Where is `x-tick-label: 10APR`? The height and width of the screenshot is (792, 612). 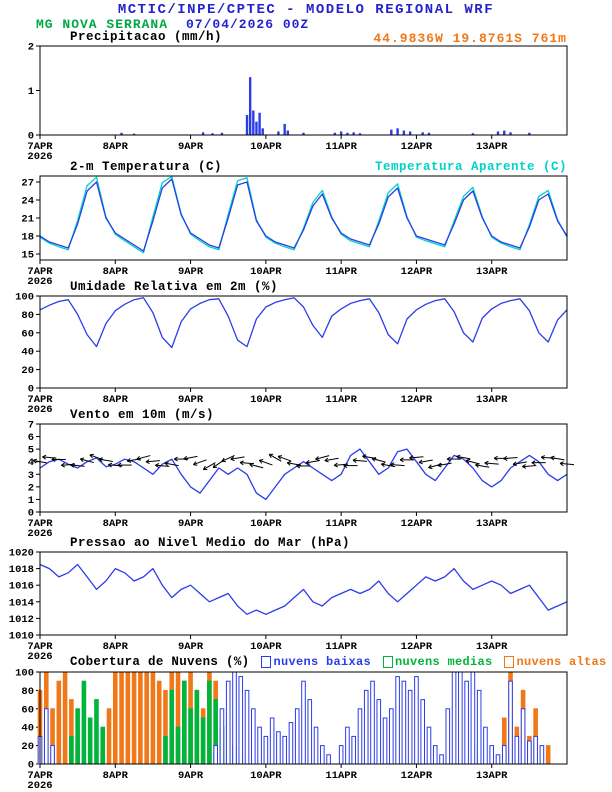 x-tick-label: 10APR is located at coordinates (266, 776).